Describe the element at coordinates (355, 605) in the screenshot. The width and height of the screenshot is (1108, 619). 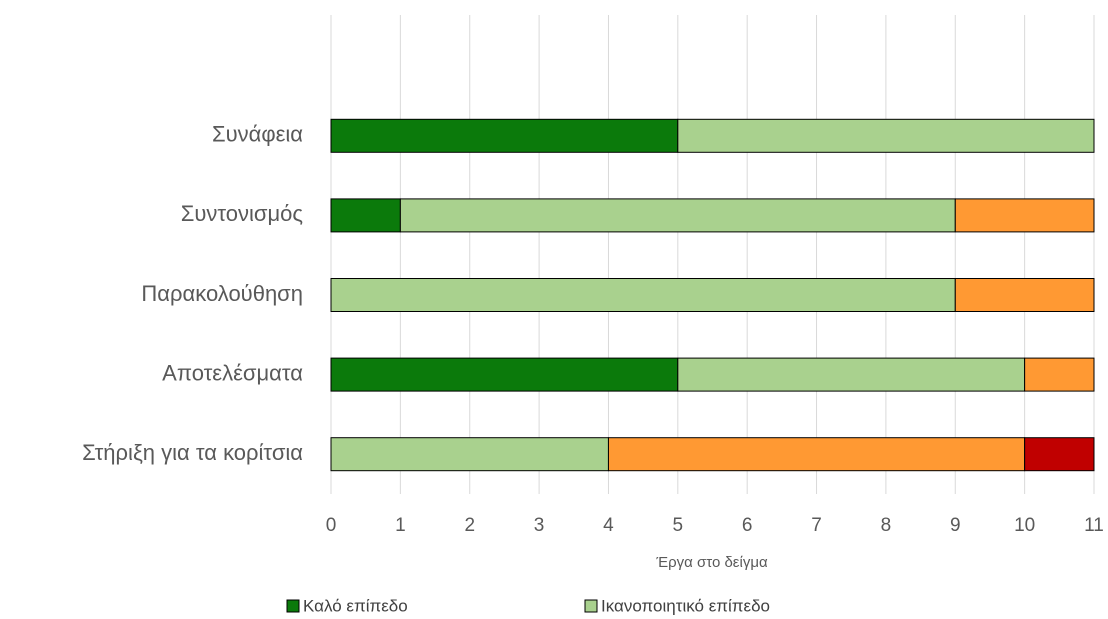
I see `legend-label: Καλό επίπεδο` at that location.